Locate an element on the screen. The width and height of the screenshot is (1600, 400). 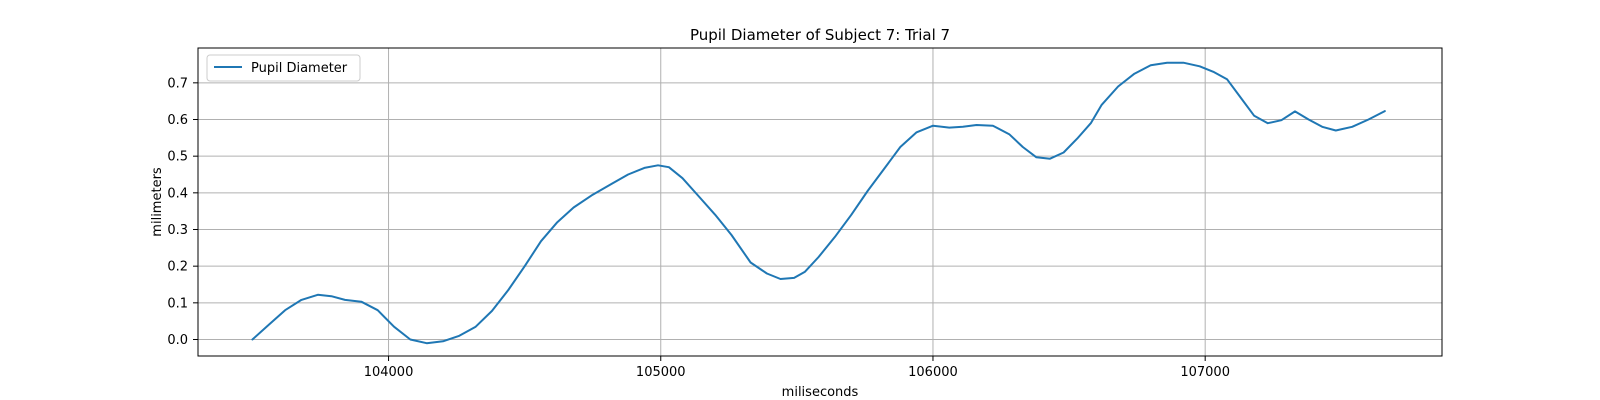
x-tick-label: 107000 is located at coordinates (1205, 372).